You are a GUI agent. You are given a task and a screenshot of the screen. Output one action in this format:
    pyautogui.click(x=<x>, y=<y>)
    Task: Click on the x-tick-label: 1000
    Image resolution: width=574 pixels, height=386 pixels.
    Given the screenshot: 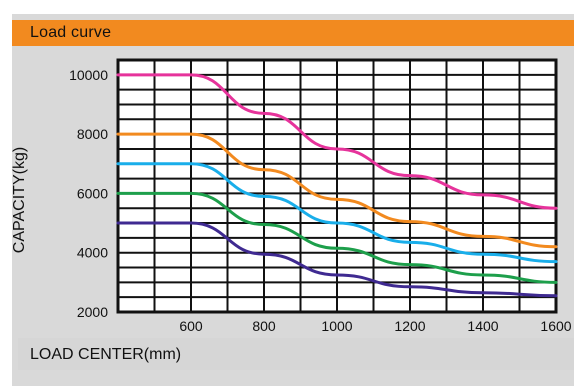 What is the action you would take?
    pyautogui.click(x=336, y=326)
    